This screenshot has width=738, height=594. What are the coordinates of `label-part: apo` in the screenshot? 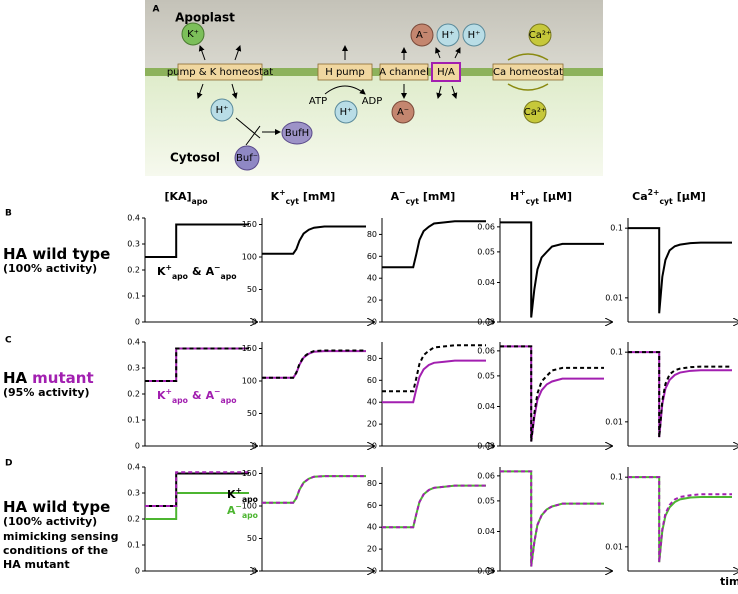 It's located at (200, 201).